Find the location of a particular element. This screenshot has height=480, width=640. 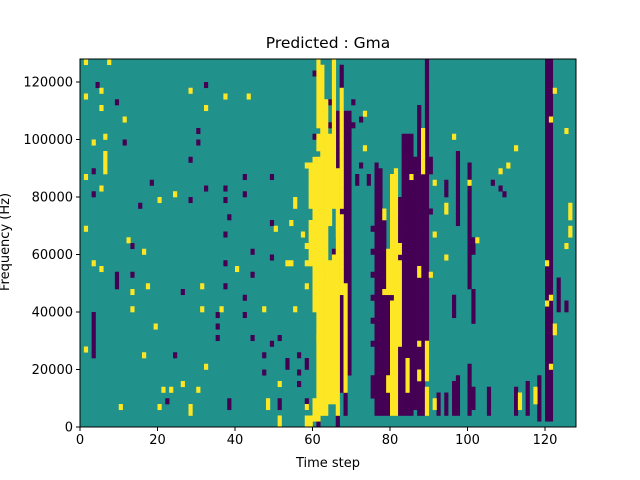

x-tick-label: 120 is located at coordinates (545, 440).